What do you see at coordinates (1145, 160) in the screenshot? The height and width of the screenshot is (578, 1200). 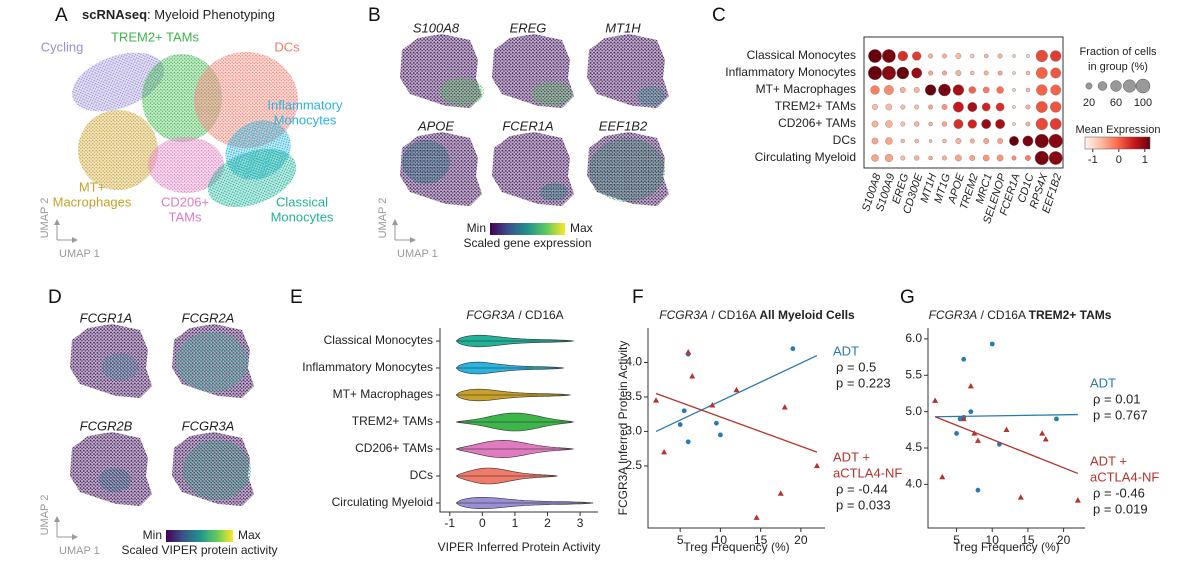 I see `colorbar-tick-label: 1` at bounding box center [1145, 160].